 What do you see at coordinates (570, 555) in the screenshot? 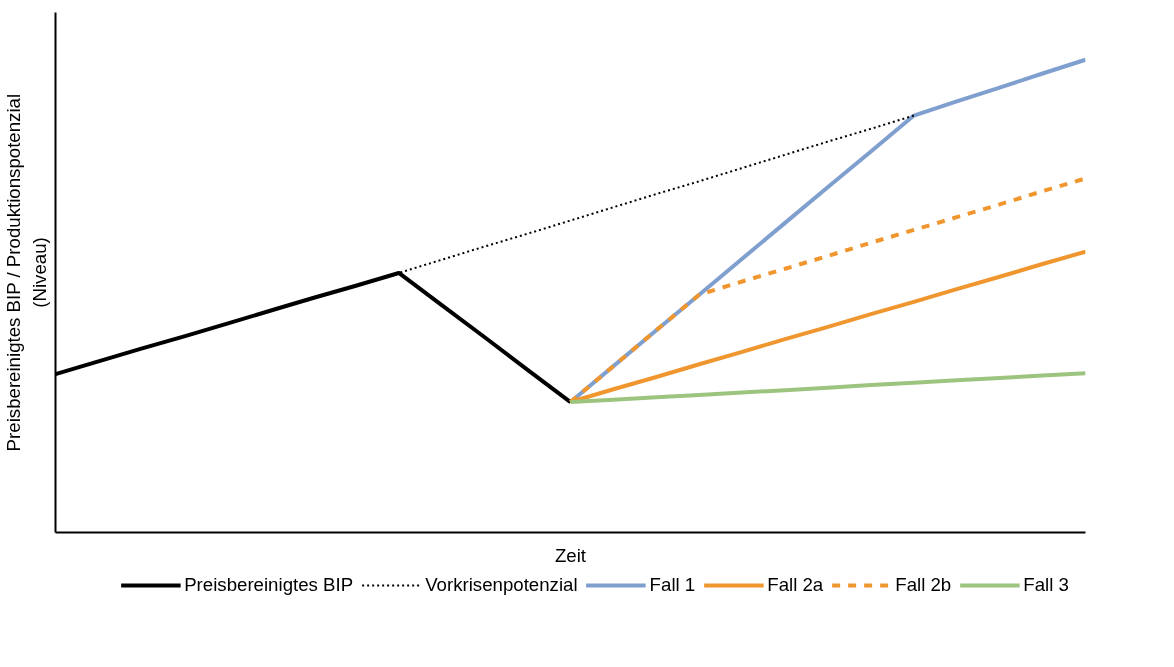
I see `x-axis-title: Zeit` at bounding box center [570, 555].